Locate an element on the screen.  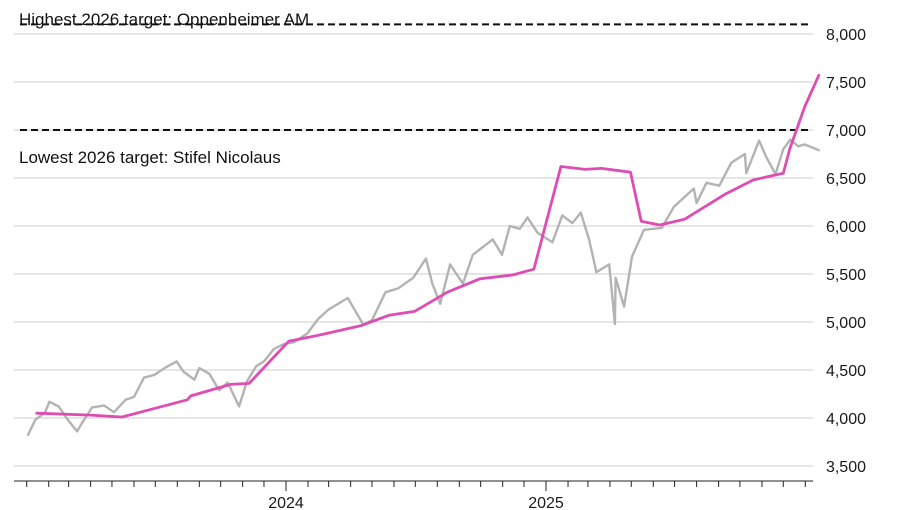
y-tick-label: 4,000 is located at coordinates (846, 419).